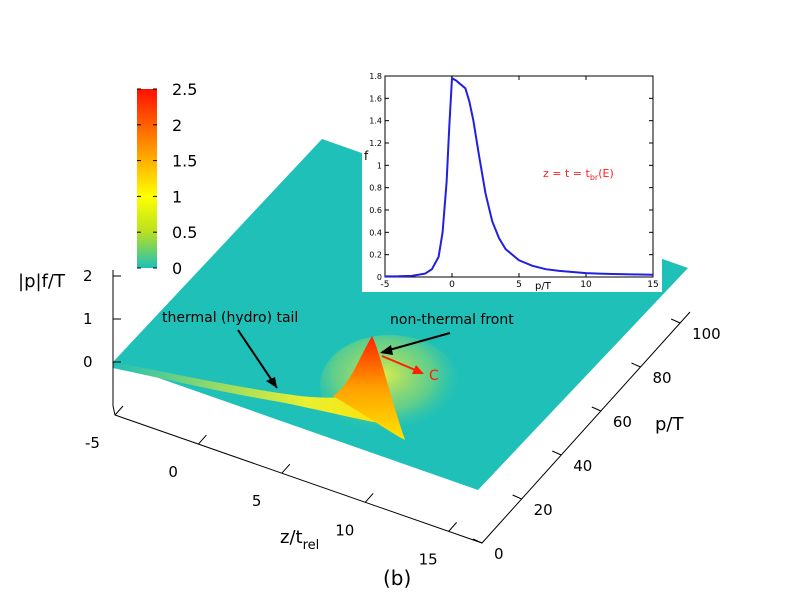  What do you see at coordinates (375, 76) in the screenshot?
I see `inset-y-tick-label: 1.8` at bounding box center [375, 76].